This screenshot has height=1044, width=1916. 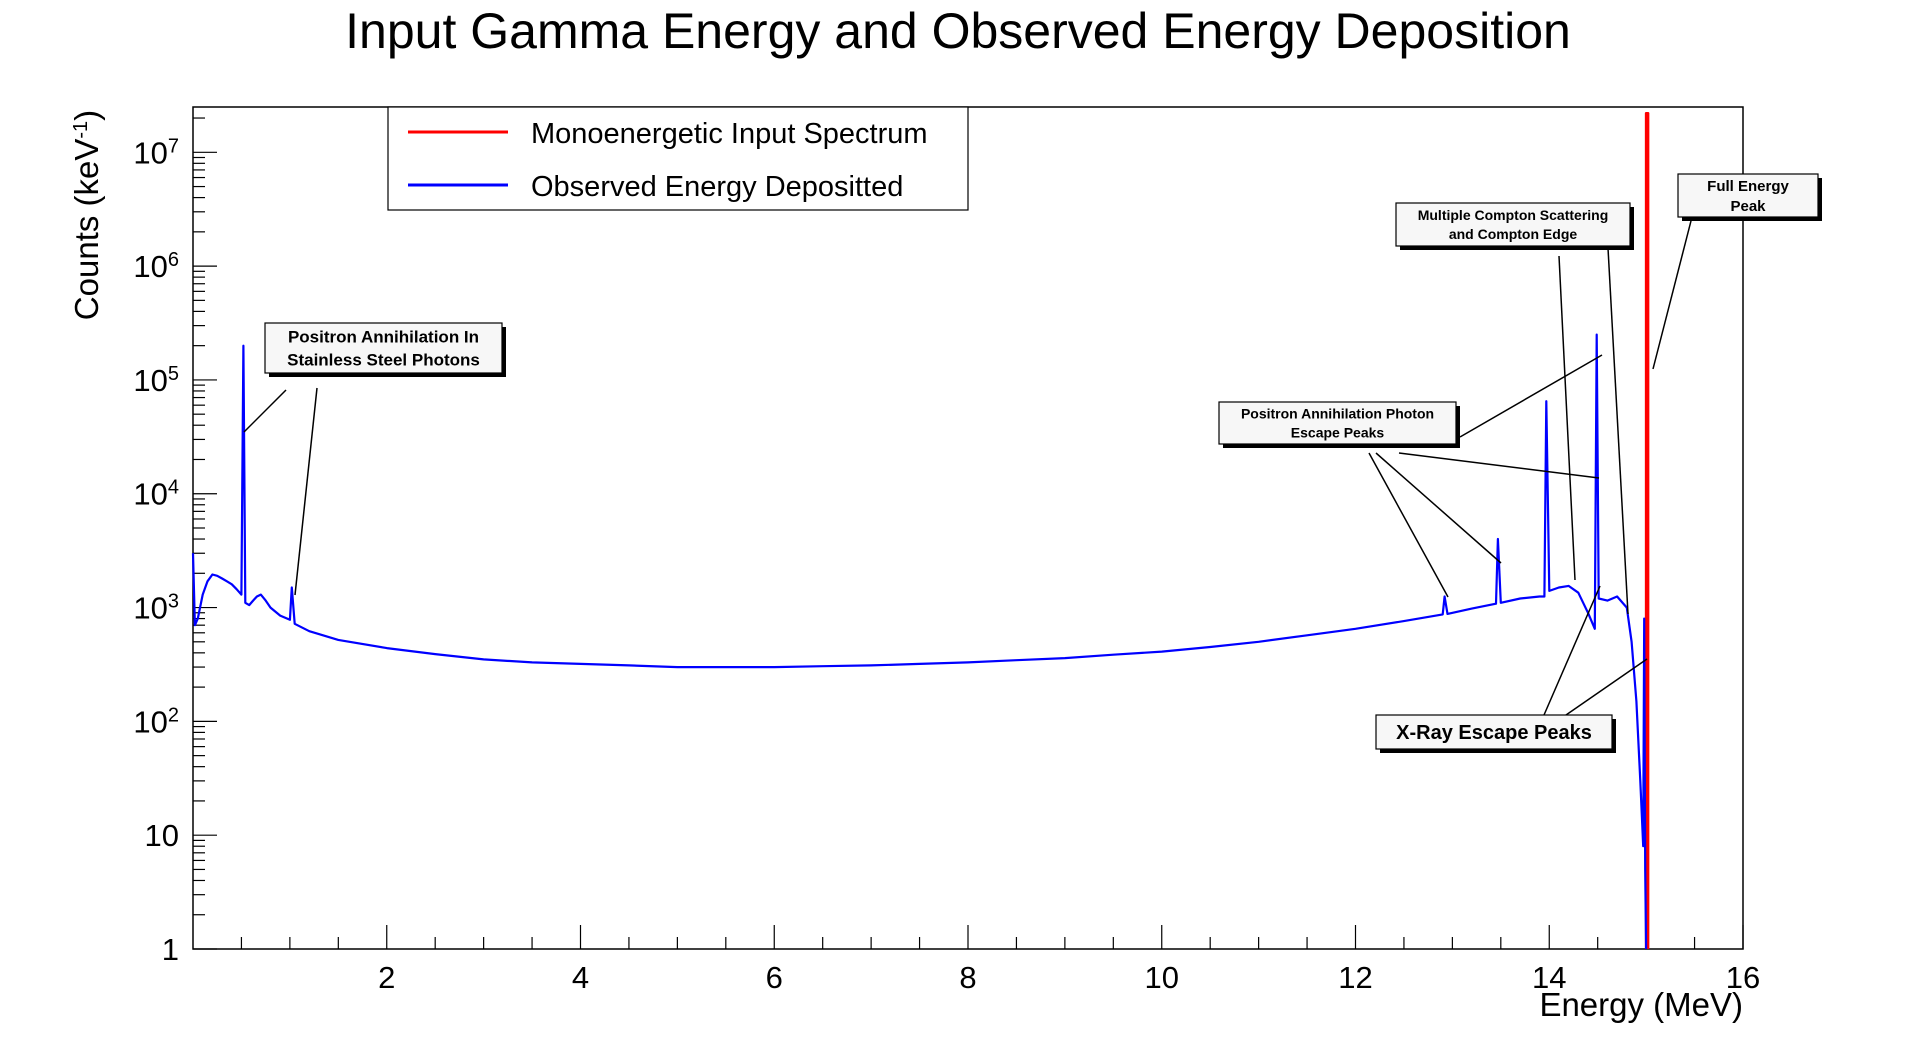 I want to click on y-tick-label: 106, so click(x=156, y=266).